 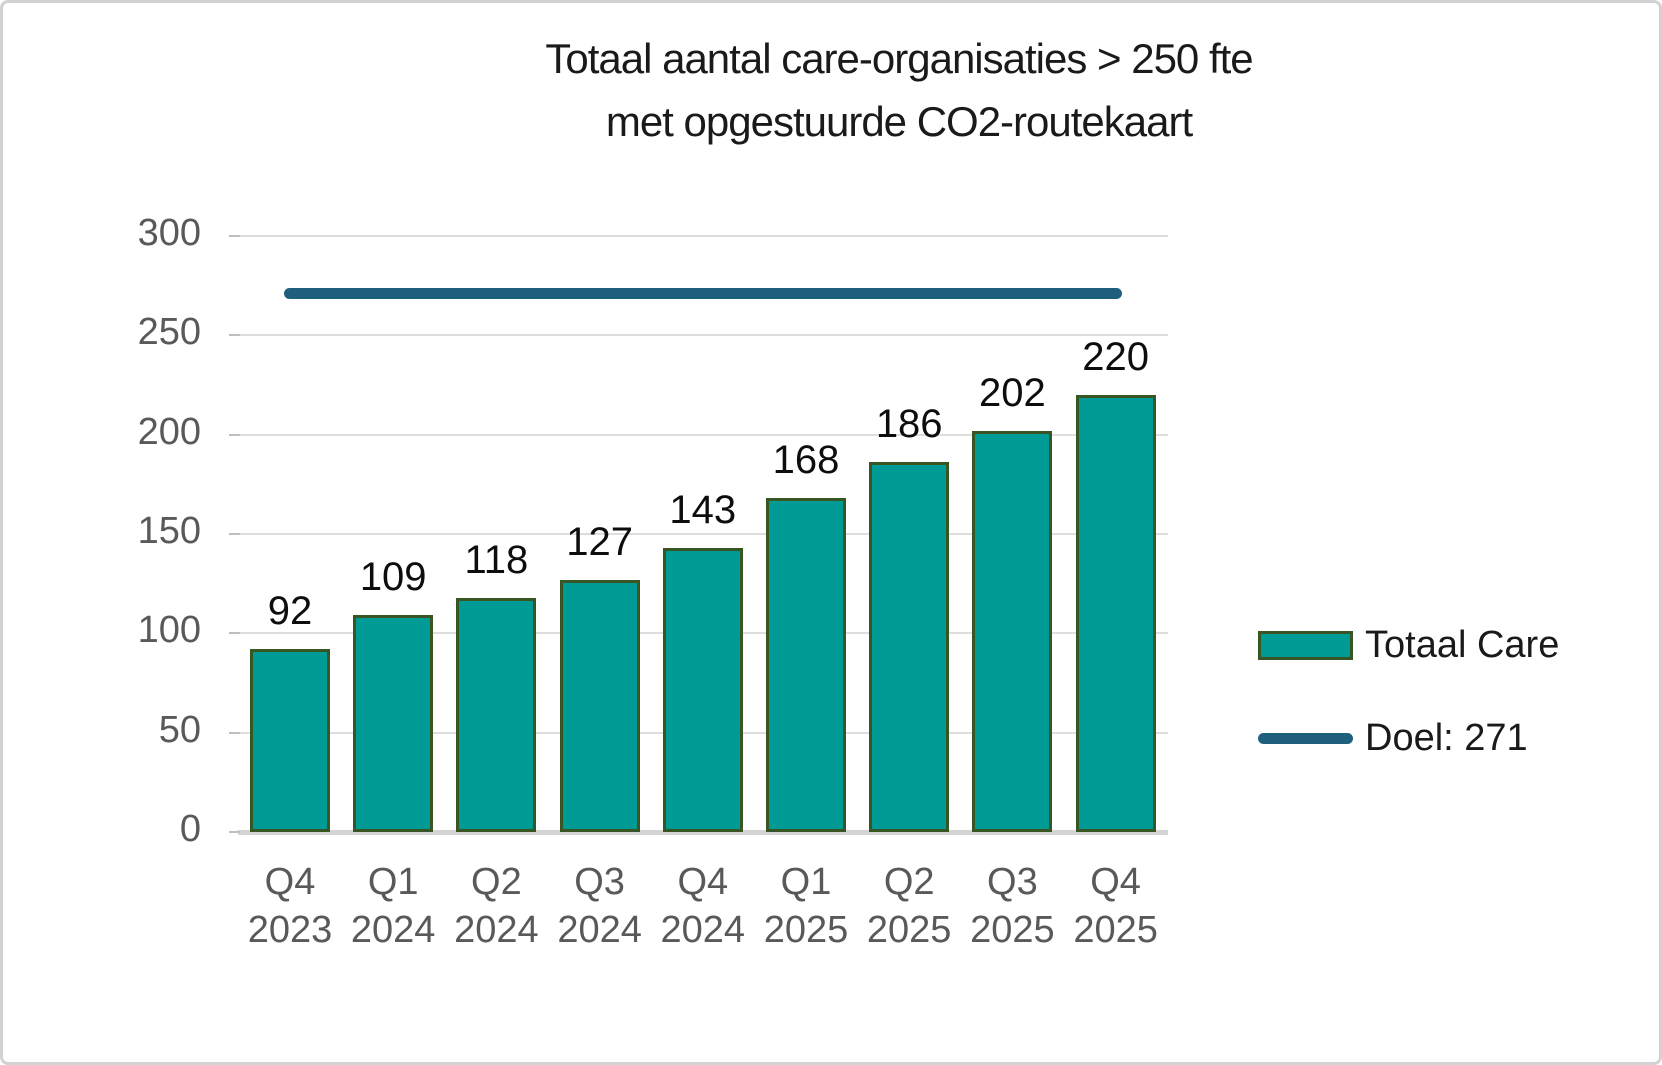 What do you see at coordinates (909, 906) in the screenshot?
I see `x-axis-label-6: Q2 2025` at bounding box center [909, 906].